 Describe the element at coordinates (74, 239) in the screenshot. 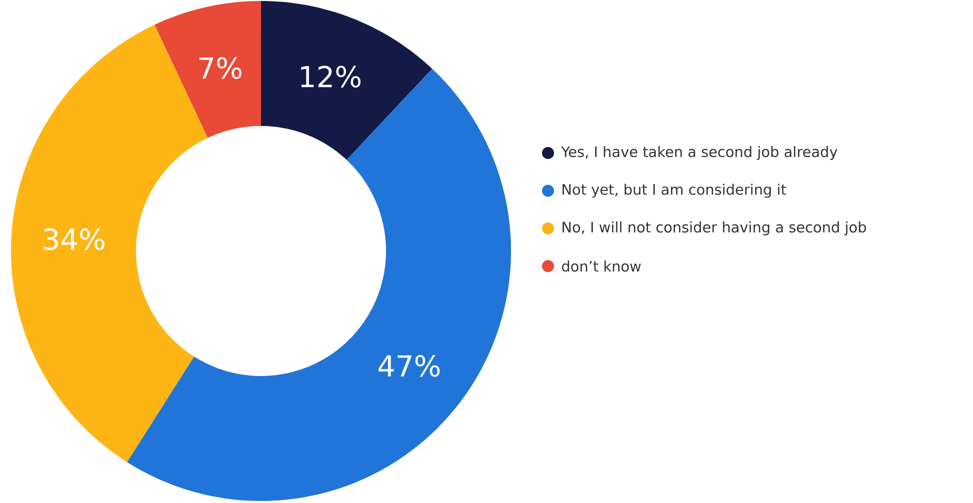

I see `data-label: 34%` at that location.